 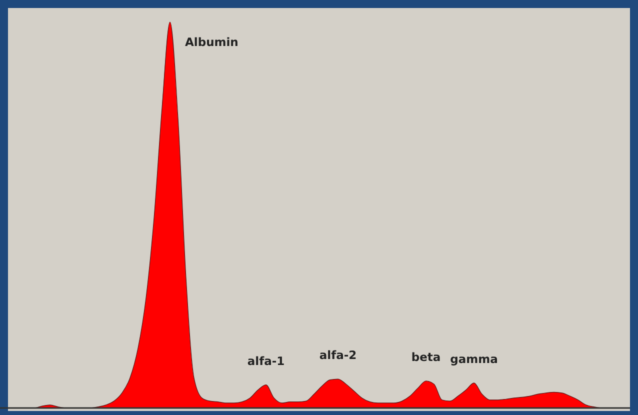 I want to click on annotation: beta, so click(x=426, y=357).